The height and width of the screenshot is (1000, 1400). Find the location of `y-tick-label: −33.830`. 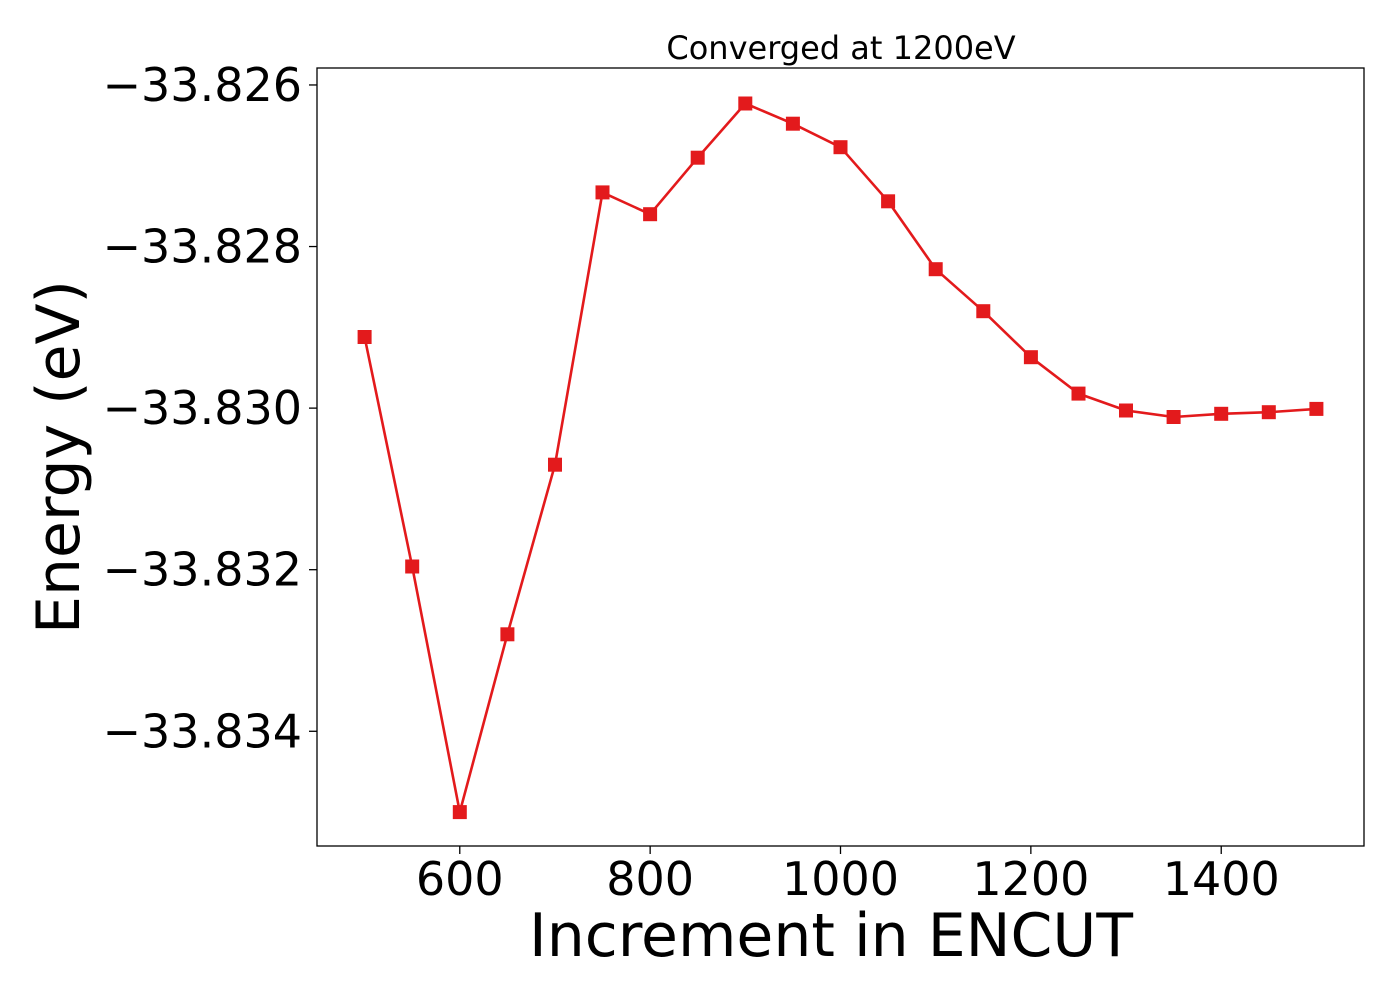

y-tick-label: −33.830 is located at coordinates (203, 408).